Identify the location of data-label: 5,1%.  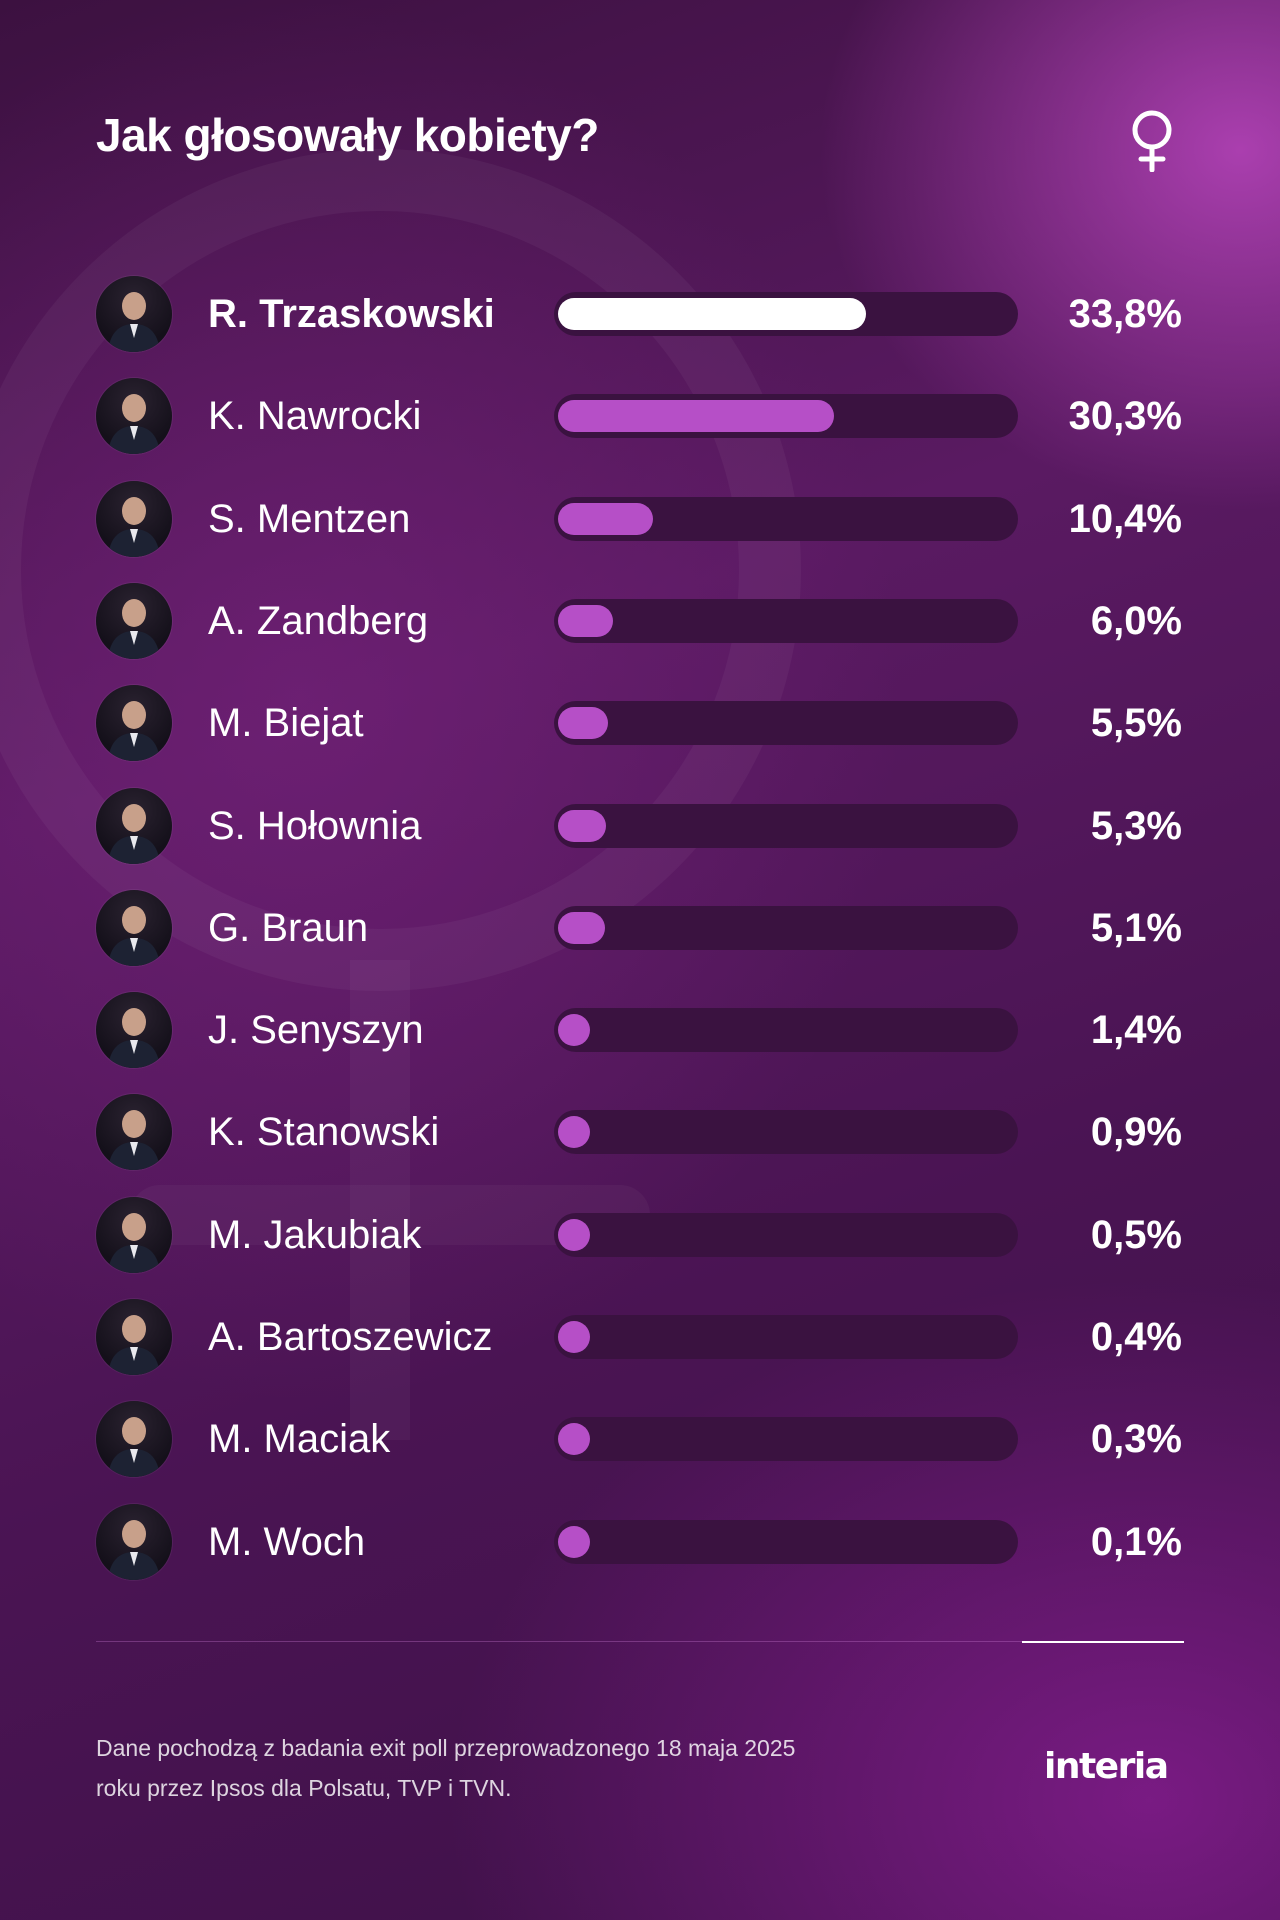
(1136, 928).